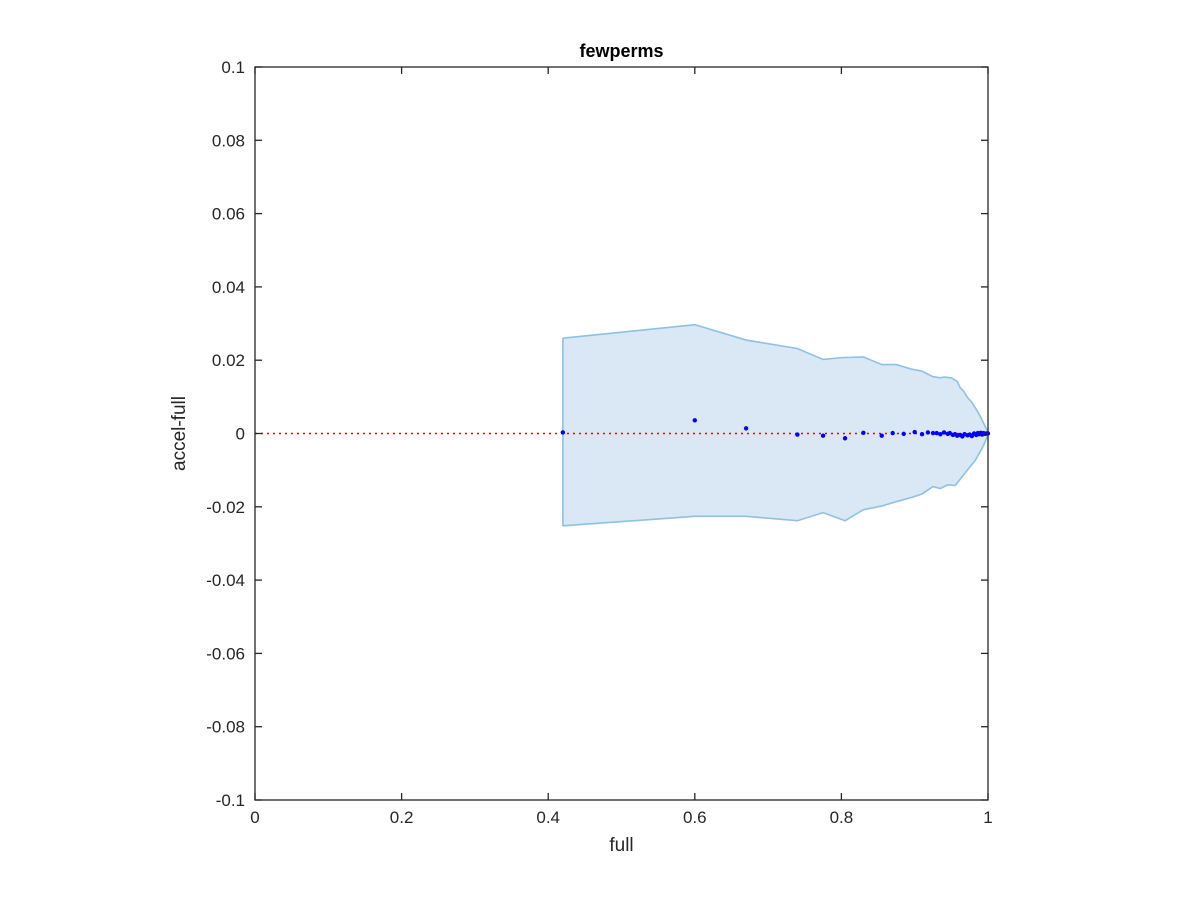 The image size is (1200, 905). Describe the element at coordinates (775, 378) in the screenshot. I see `confidence-band-upper` at that location.